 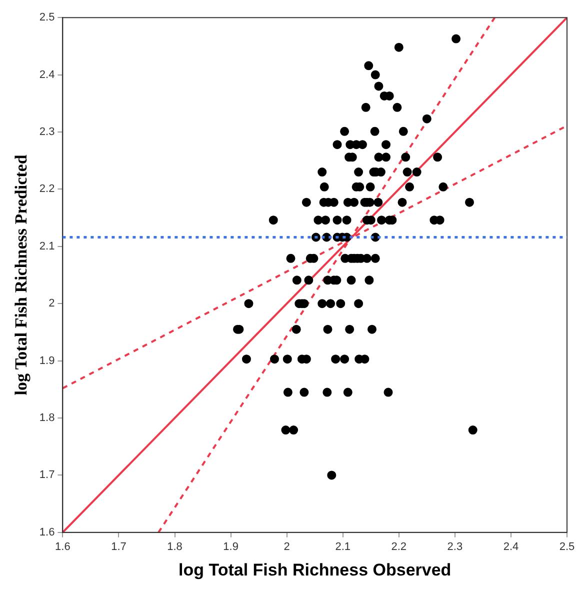 What do you see at coordinates (399, 547) in the screenshot?
I see `x-tick-label: 2.2` at bounding box center [399, 547].